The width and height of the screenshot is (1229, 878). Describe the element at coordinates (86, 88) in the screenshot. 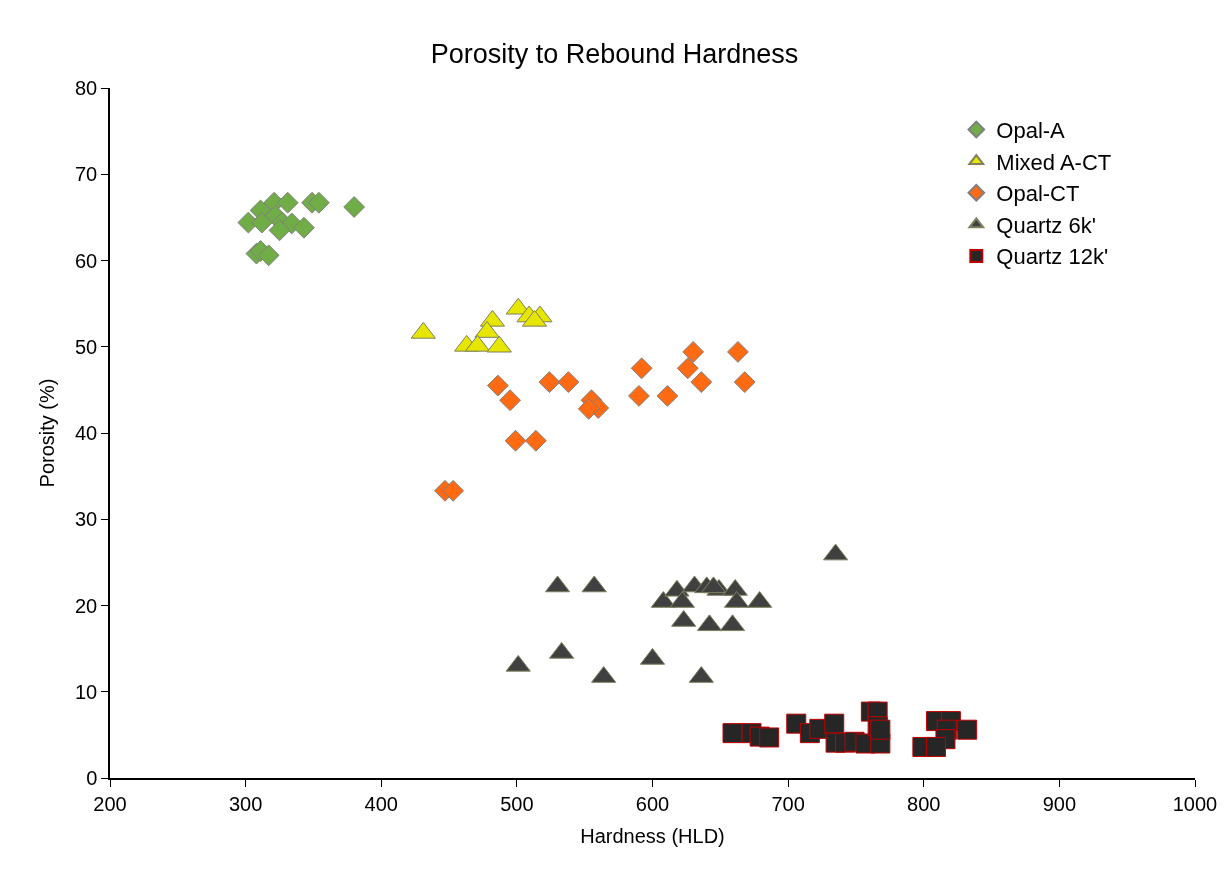

I see `y-tick-label: 80` at that location.